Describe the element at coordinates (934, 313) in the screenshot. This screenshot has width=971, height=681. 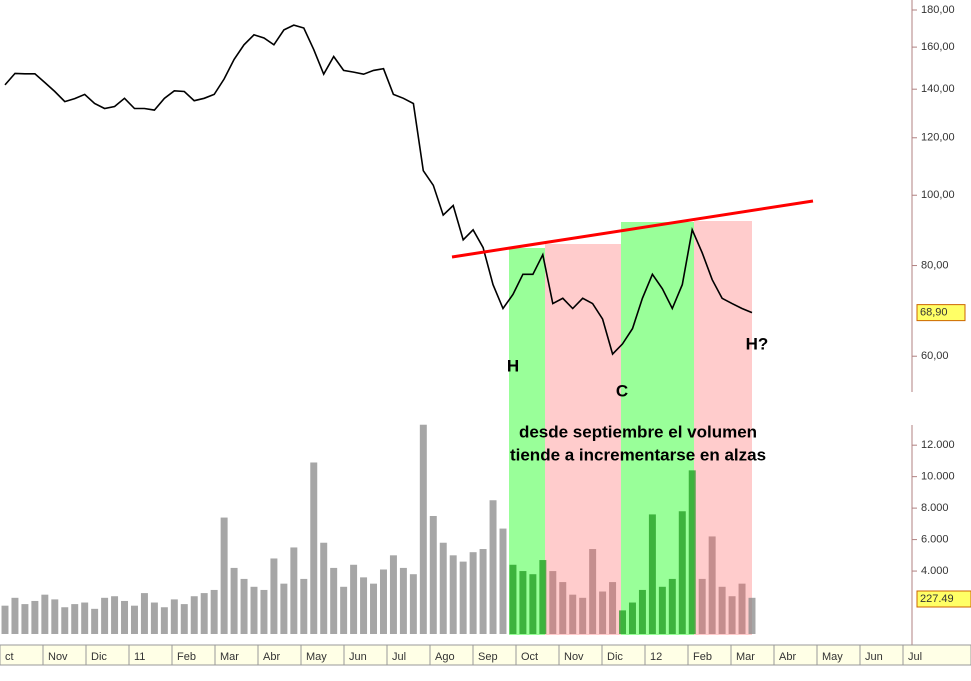
I see `last-value-label: 68,90` at that location.